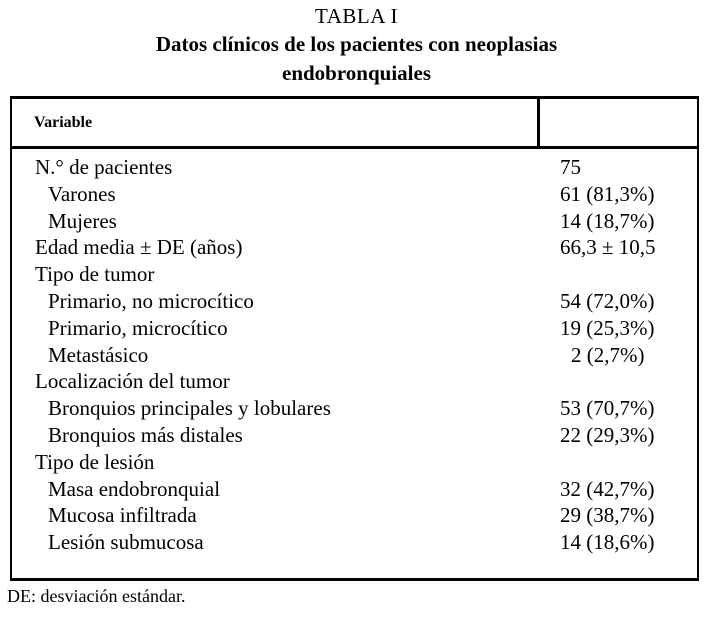  I want to click on row-value: 14 (18,7%), so click(607, 220).